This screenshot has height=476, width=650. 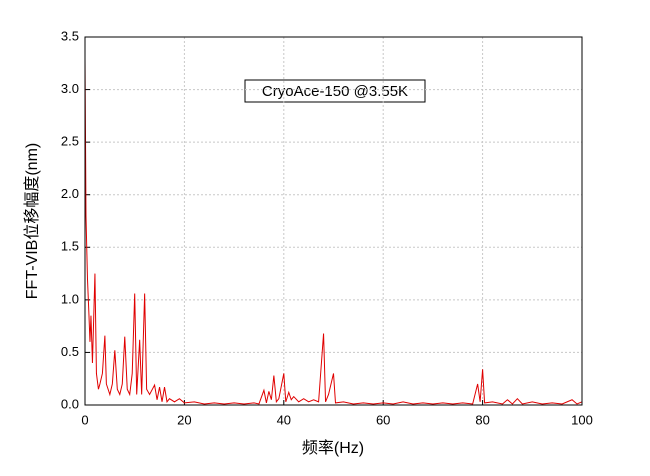 I want to click on y-tick-label: 0.5, so click(x=70, y=351).